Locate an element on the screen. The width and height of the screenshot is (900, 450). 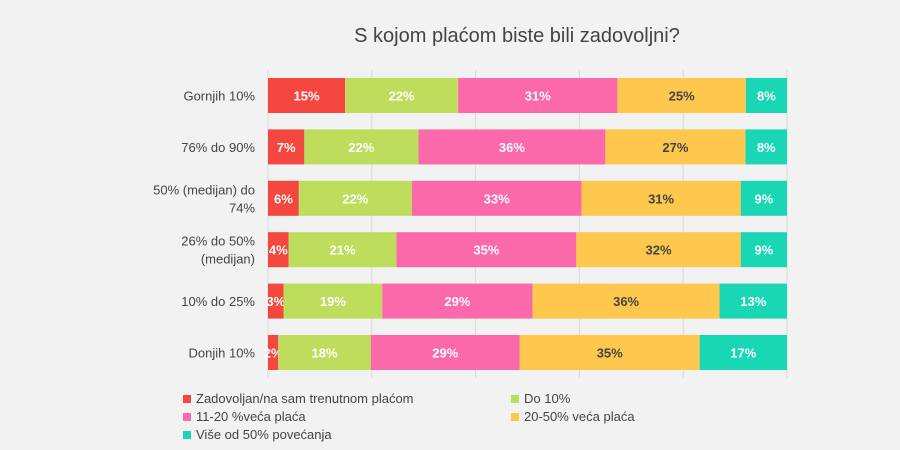
data-label: 4% is located at coordinates (278, 250).